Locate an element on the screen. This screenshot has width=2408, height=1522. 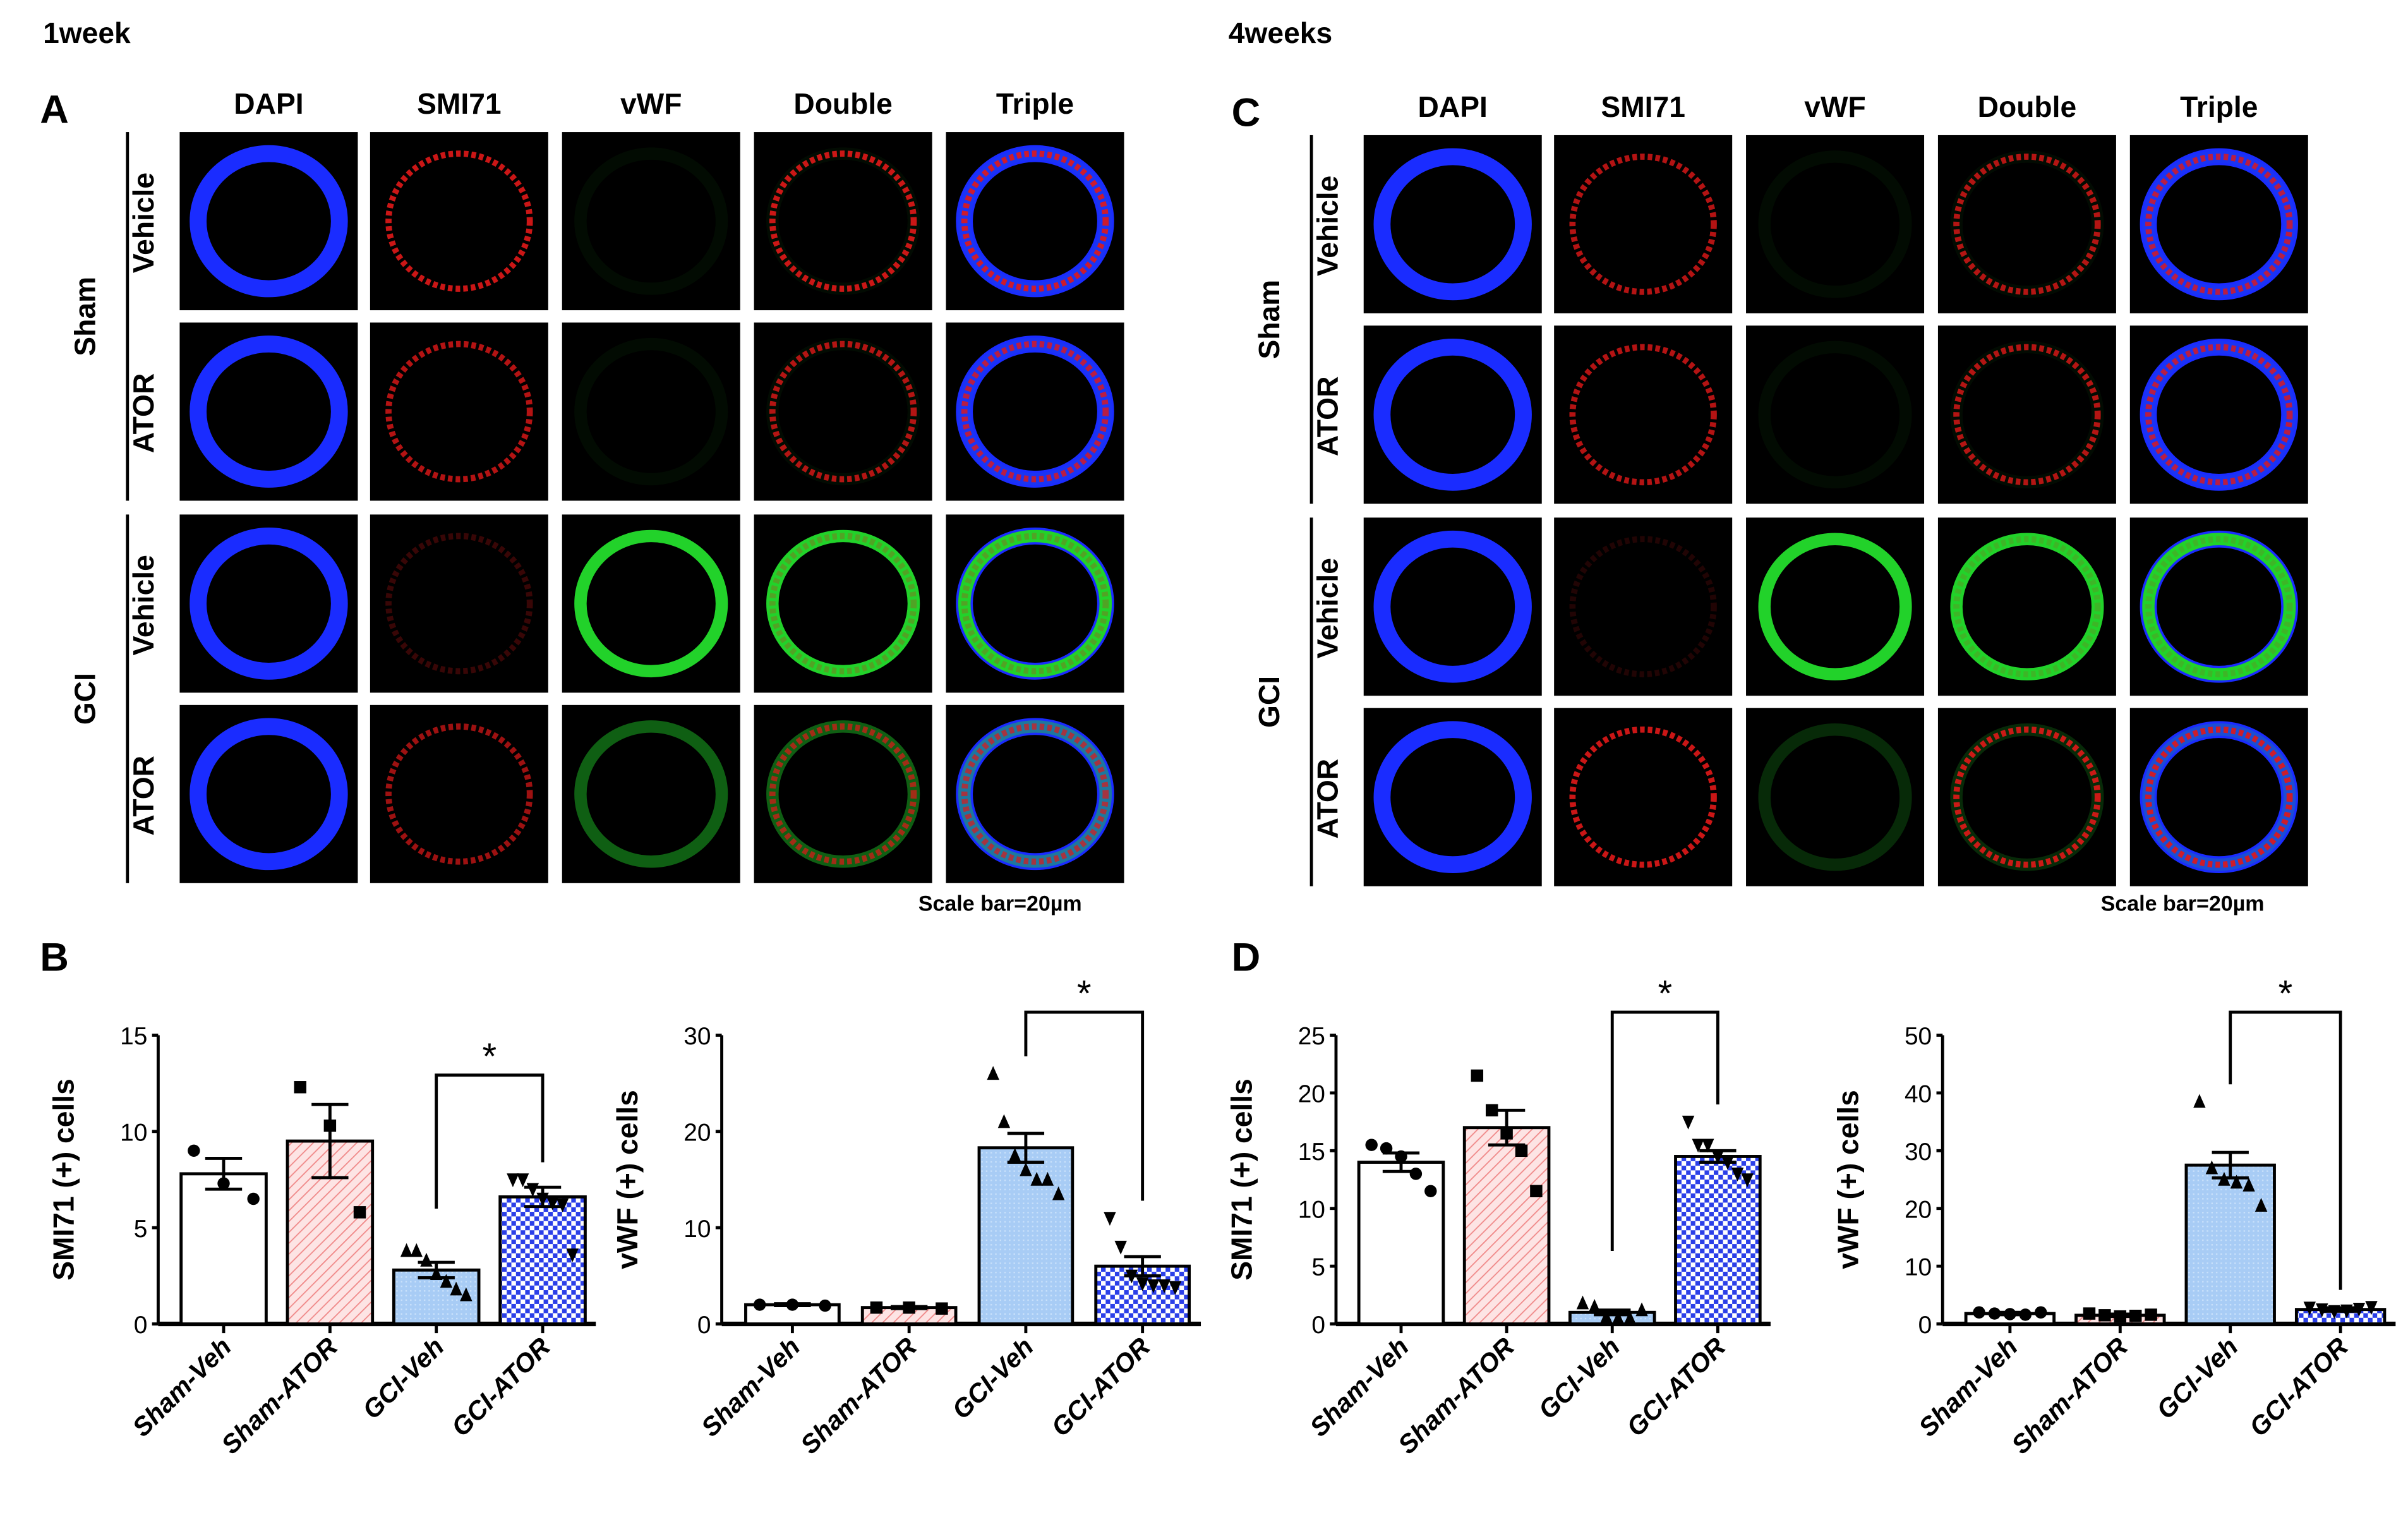
y-tick-label: 15 is located at coordinates (133, 1037).